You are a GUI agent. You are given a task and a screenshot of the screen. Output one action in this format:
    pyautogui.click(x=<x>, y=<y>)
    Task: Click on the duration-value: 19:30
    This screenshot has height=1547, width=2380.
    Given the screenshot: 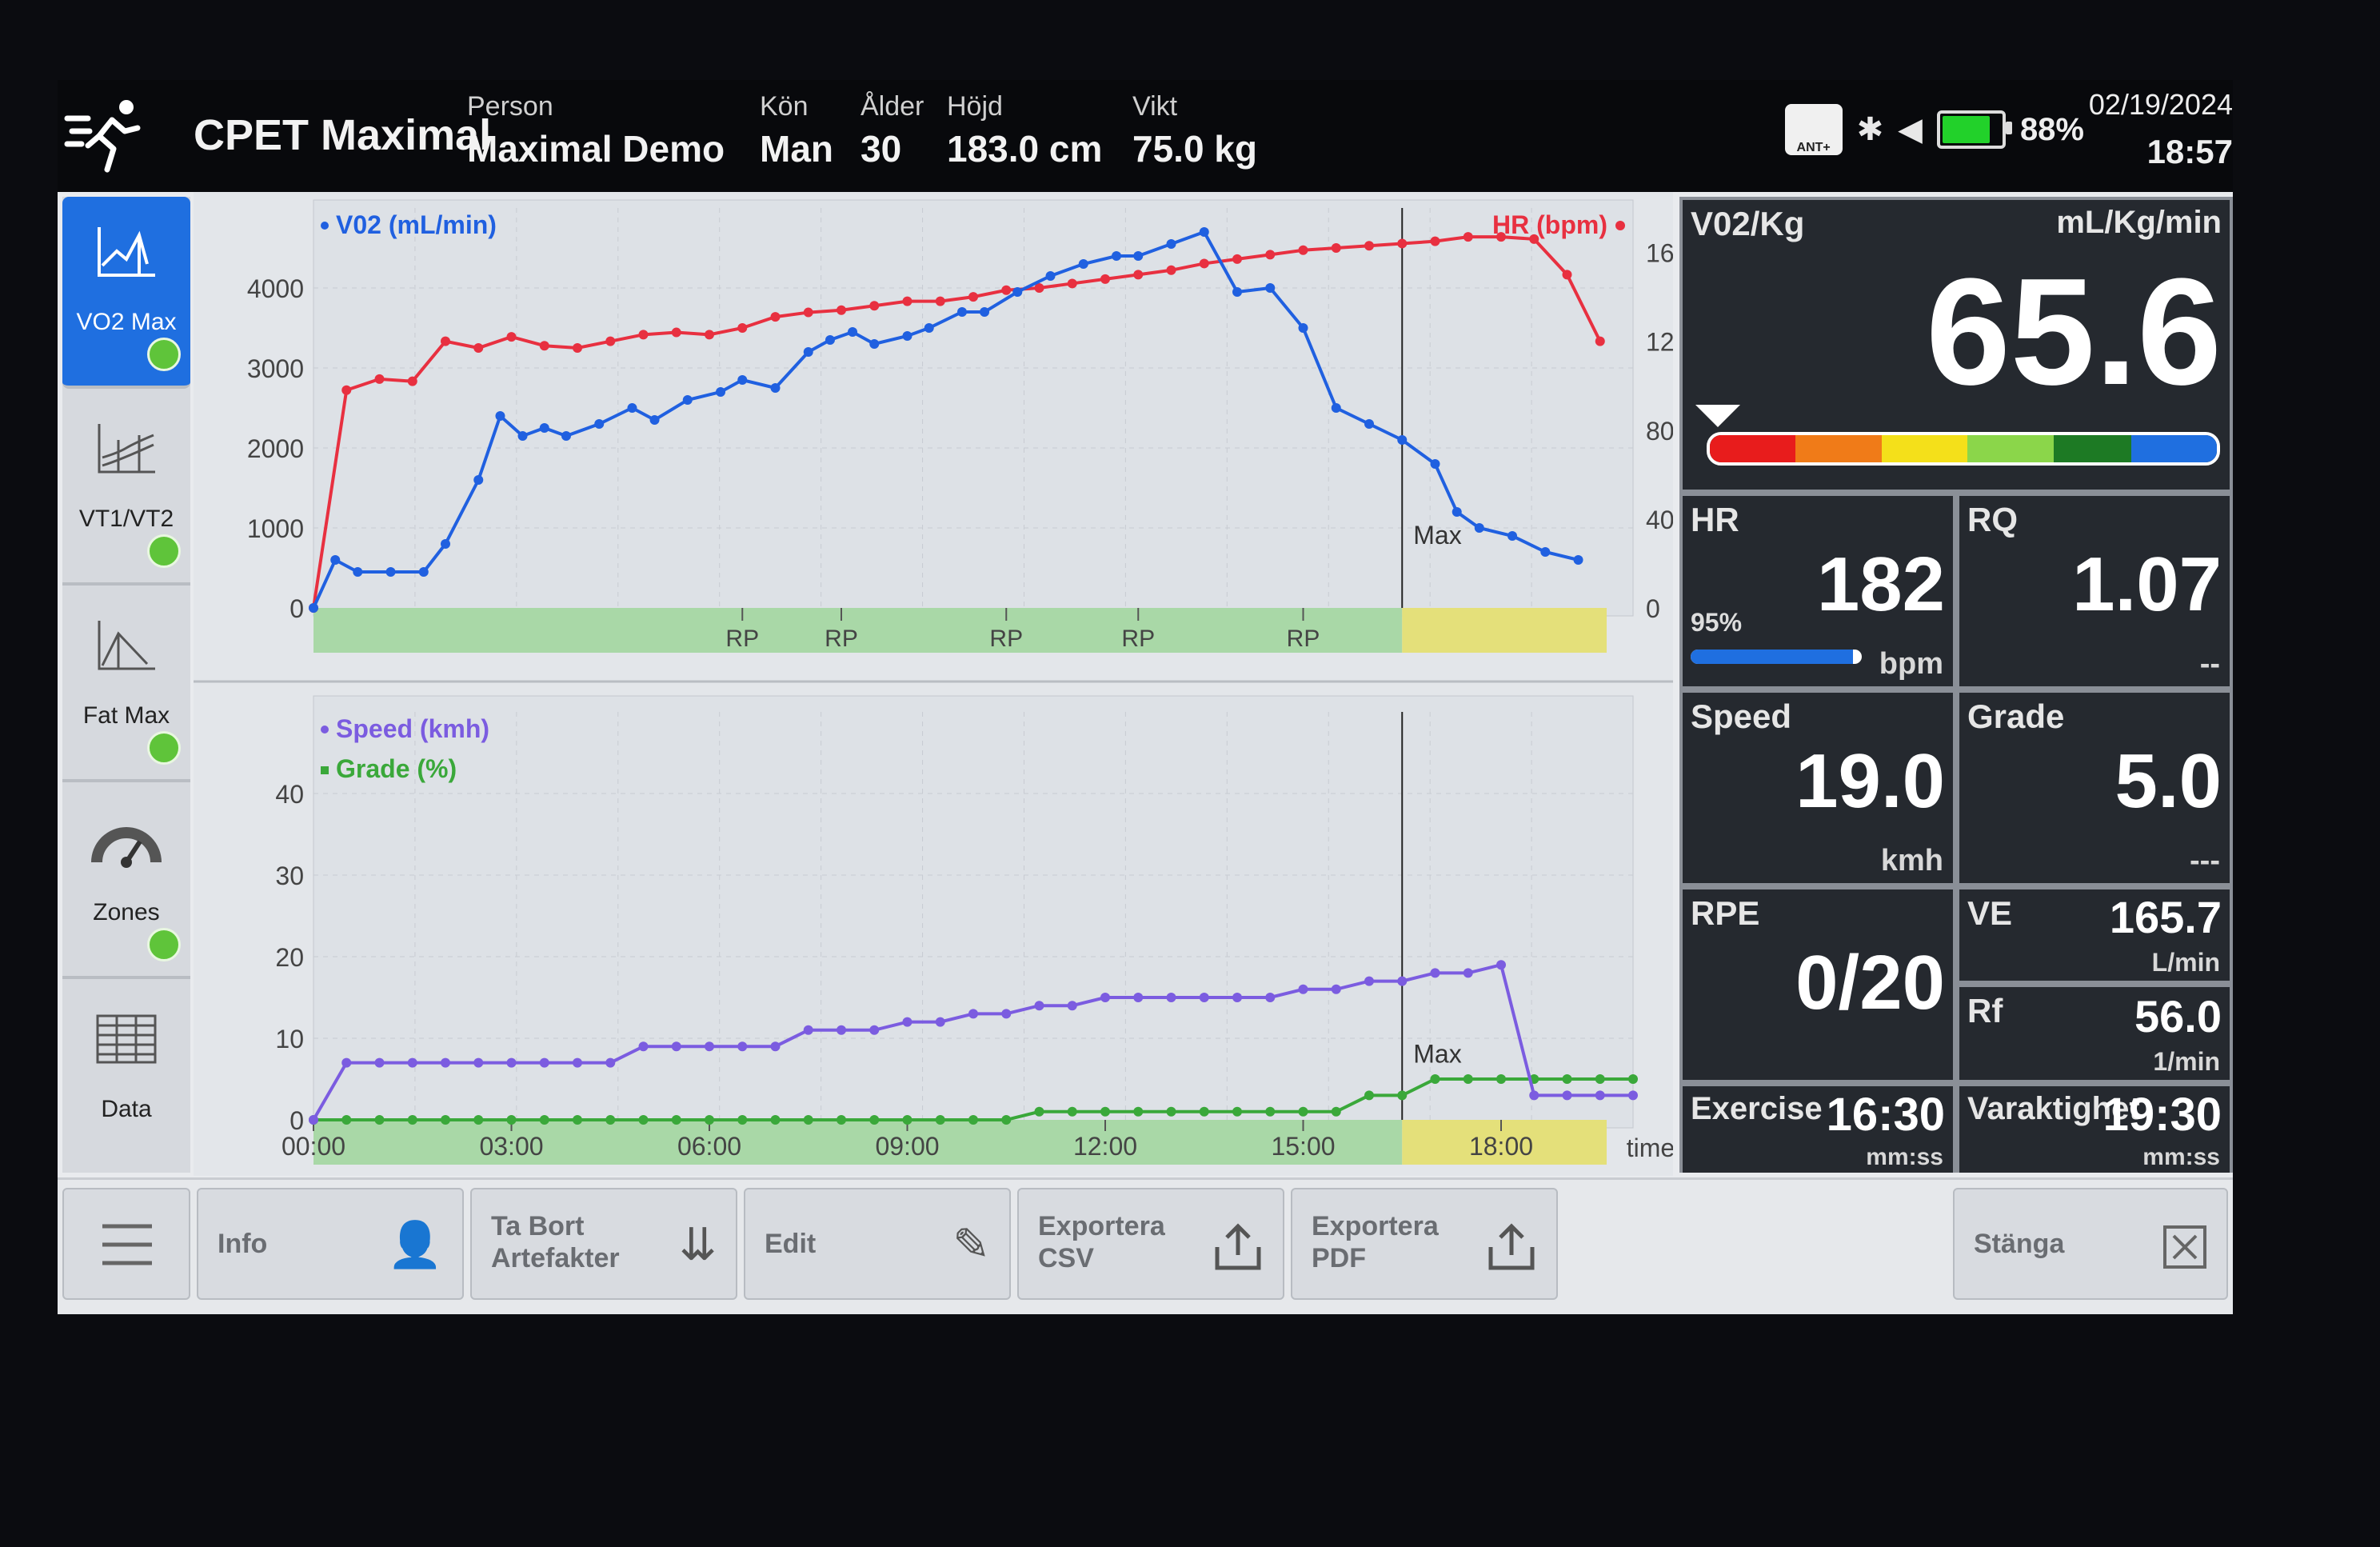 What is the action you would take?
    pyautogui.click(x=2162, y=1115)
    